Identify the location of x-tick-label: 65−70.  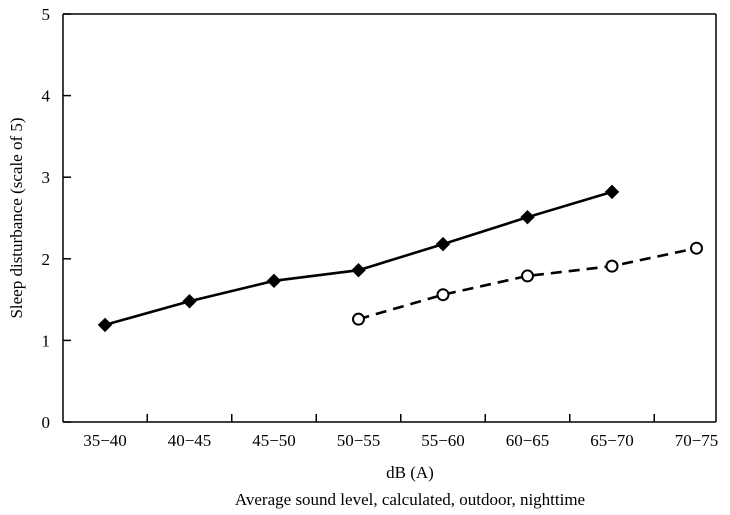
(612, 440).